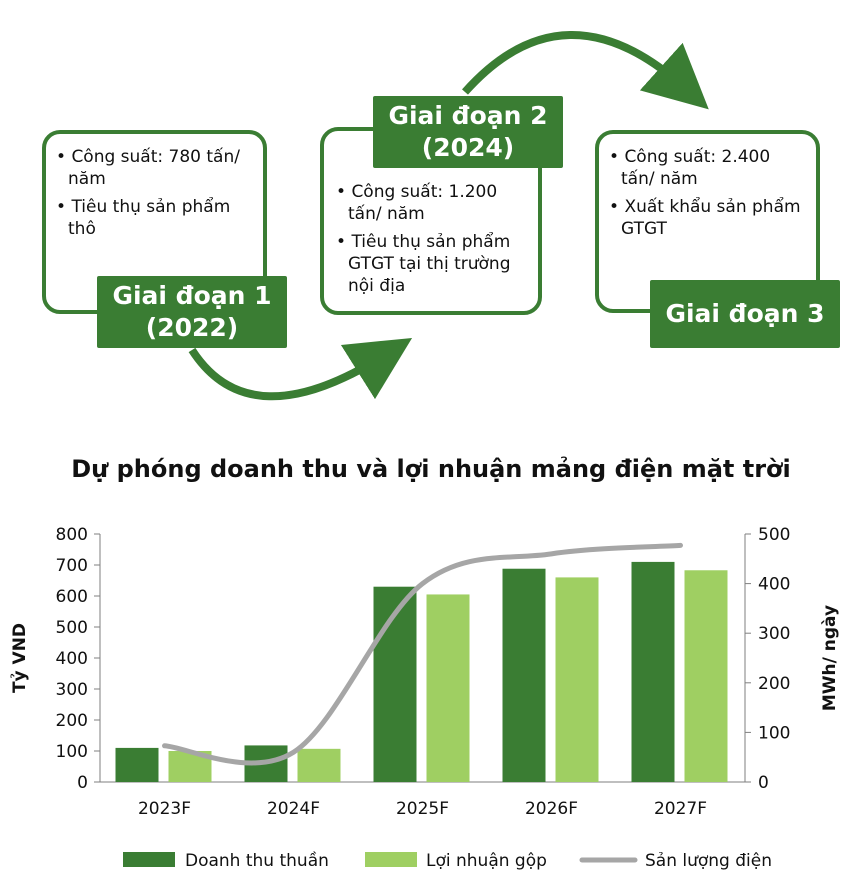 Image resolution: width=862 pixels, height=886 pixels. I want to click on y2-tick-label: 200, so click(774, 684).